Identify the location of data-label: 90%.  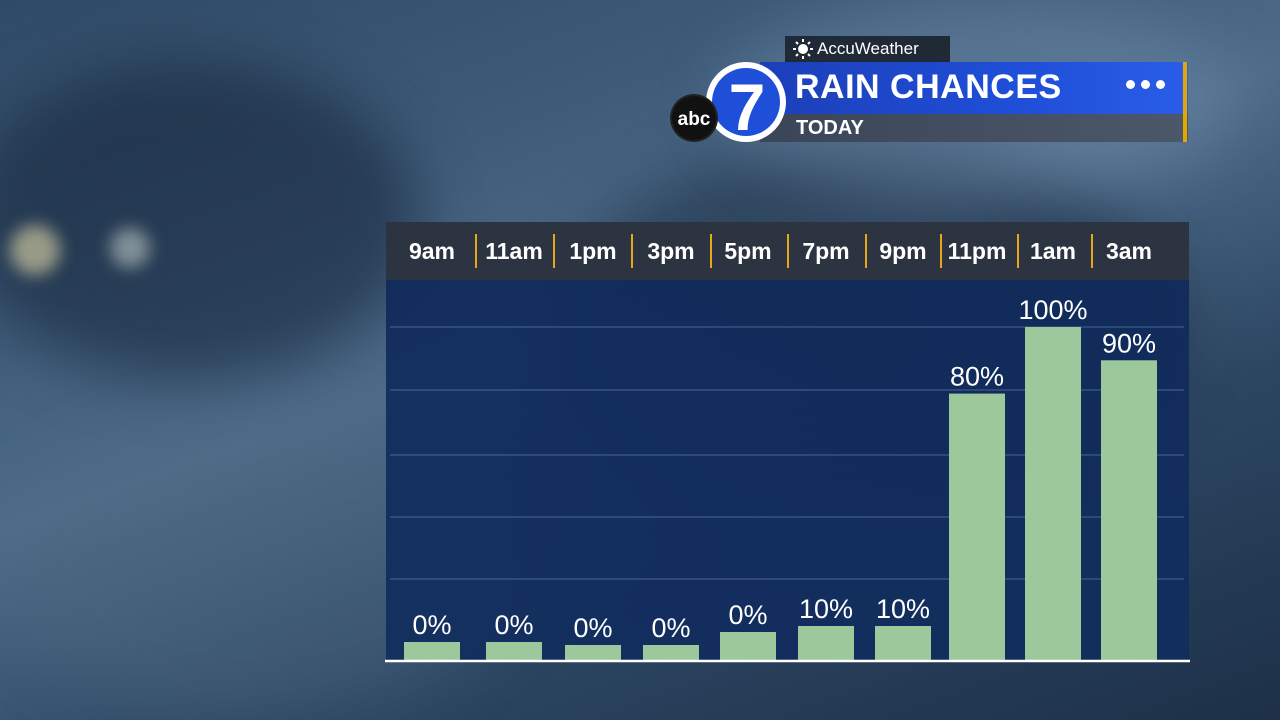
(1129, 343).